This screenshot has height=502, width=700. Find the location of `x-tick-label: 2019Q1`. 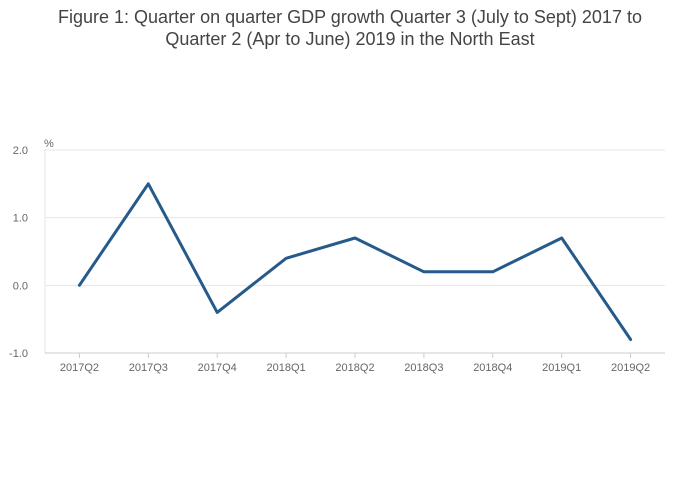

x-tick-label: 2019Q1 is located at coordinates (561, 368).